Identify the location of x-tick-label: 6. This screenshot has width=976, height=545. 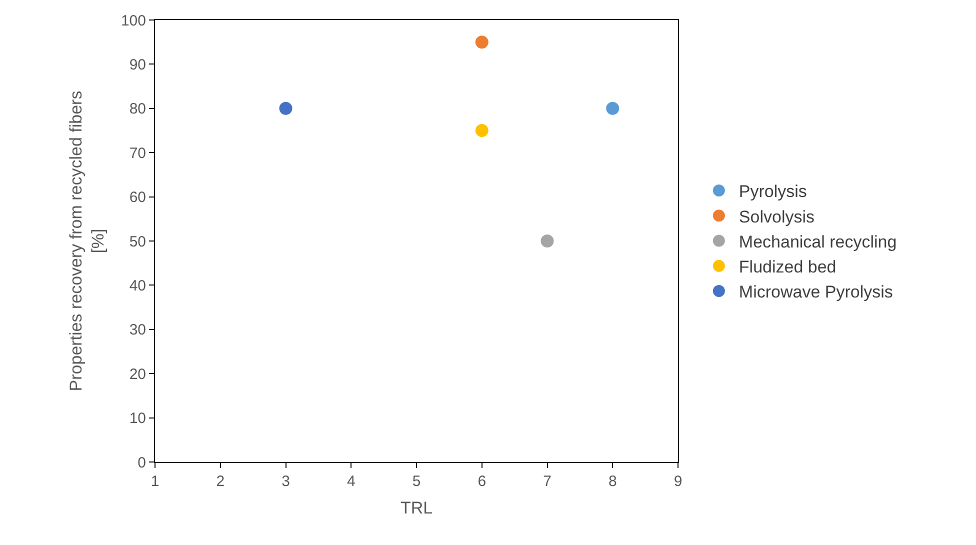
(482, 481).